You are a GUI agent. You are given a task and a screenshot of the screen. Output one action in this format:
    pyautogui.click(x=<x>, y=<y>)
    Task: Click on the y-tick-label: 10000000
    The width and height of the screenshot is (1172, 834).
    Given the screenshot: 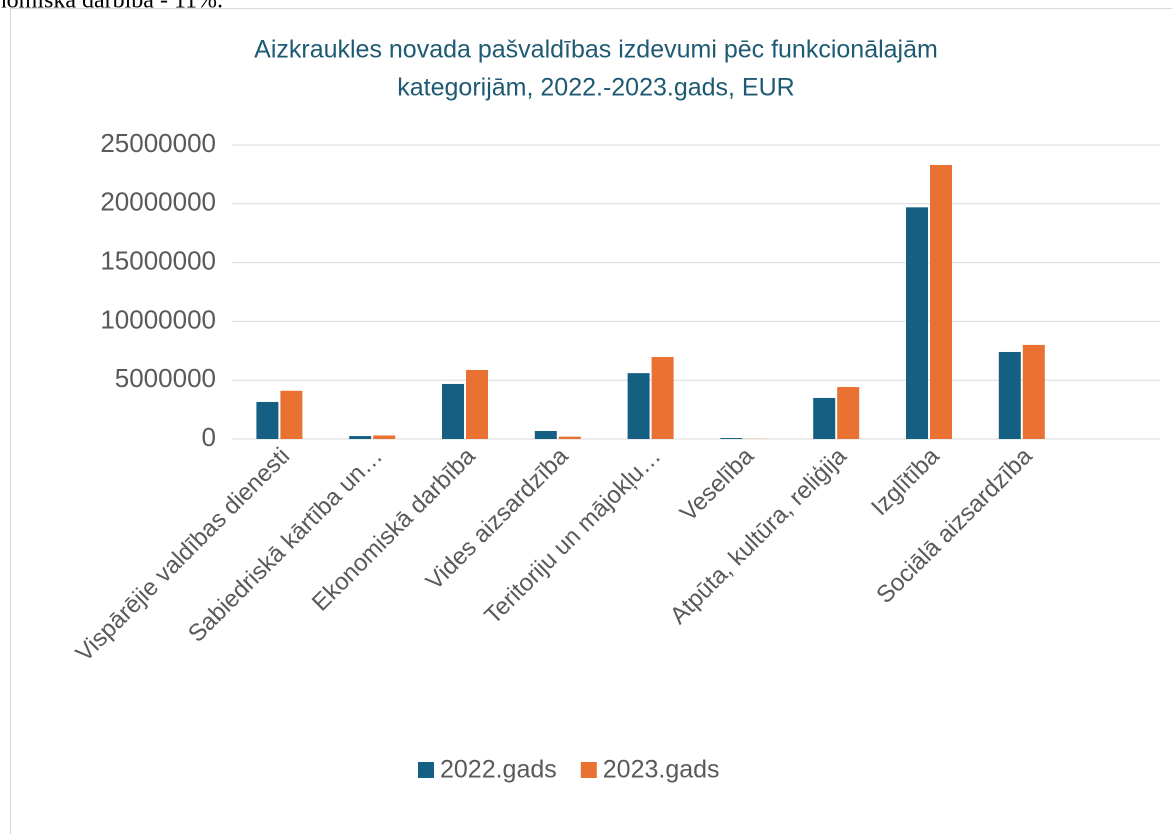 What is the action you would take?
    pyautogui.click(x=158, y=319)
    